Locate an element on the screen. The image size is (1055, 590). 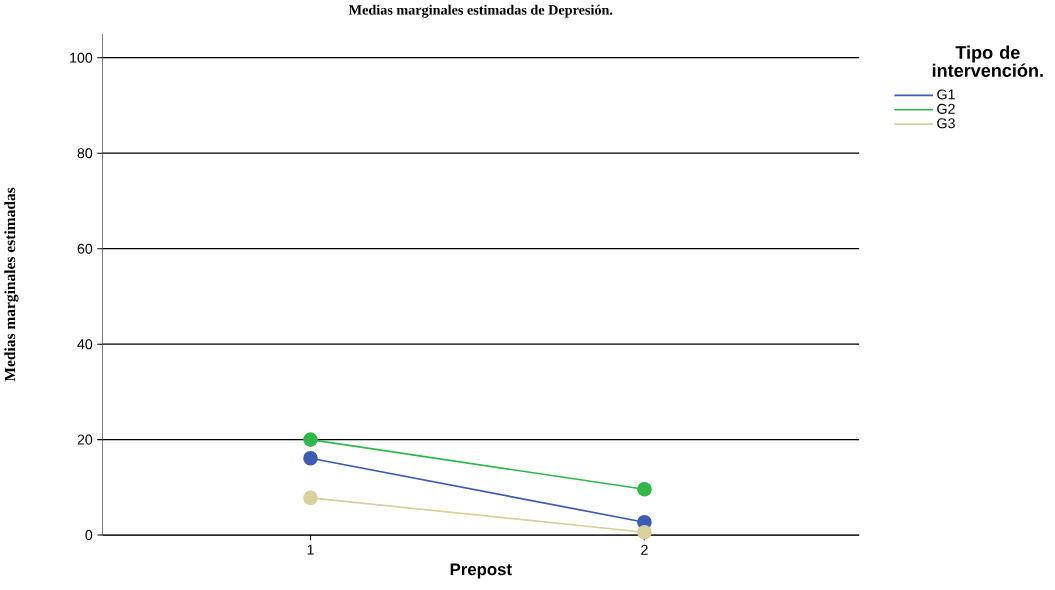
y-tick-label: 40 is located at coordinates (85, 344).